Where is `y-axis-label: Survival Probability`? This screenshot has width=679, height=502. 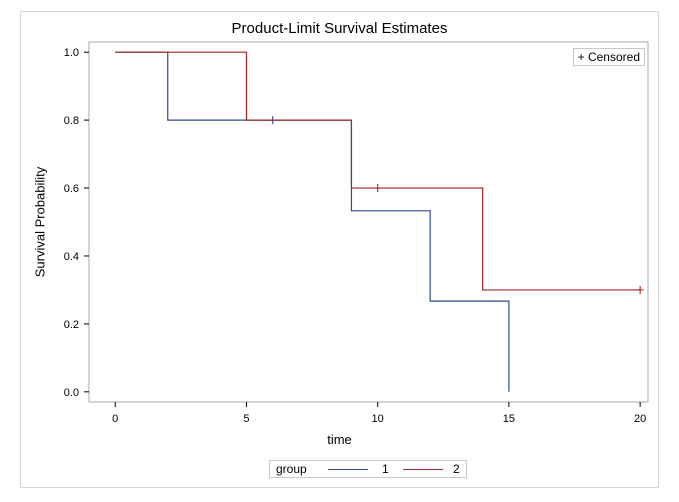
y-axis-label: Survival Probability is located at coordinates (40, 222).